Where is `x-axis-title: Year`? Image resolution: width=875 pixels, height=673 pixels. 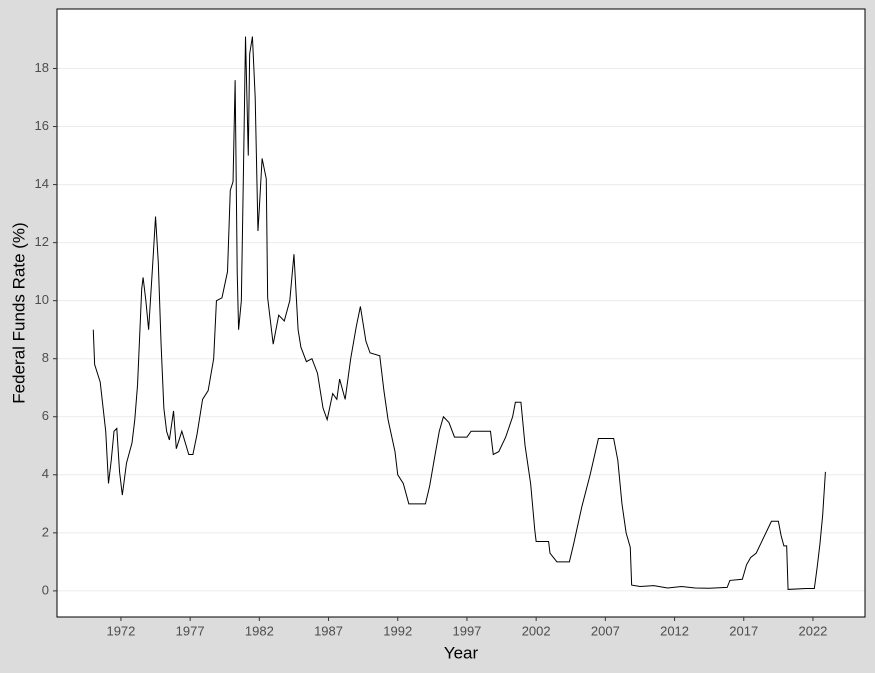 x-axis-title: Year is located at coordinates (461, 652).